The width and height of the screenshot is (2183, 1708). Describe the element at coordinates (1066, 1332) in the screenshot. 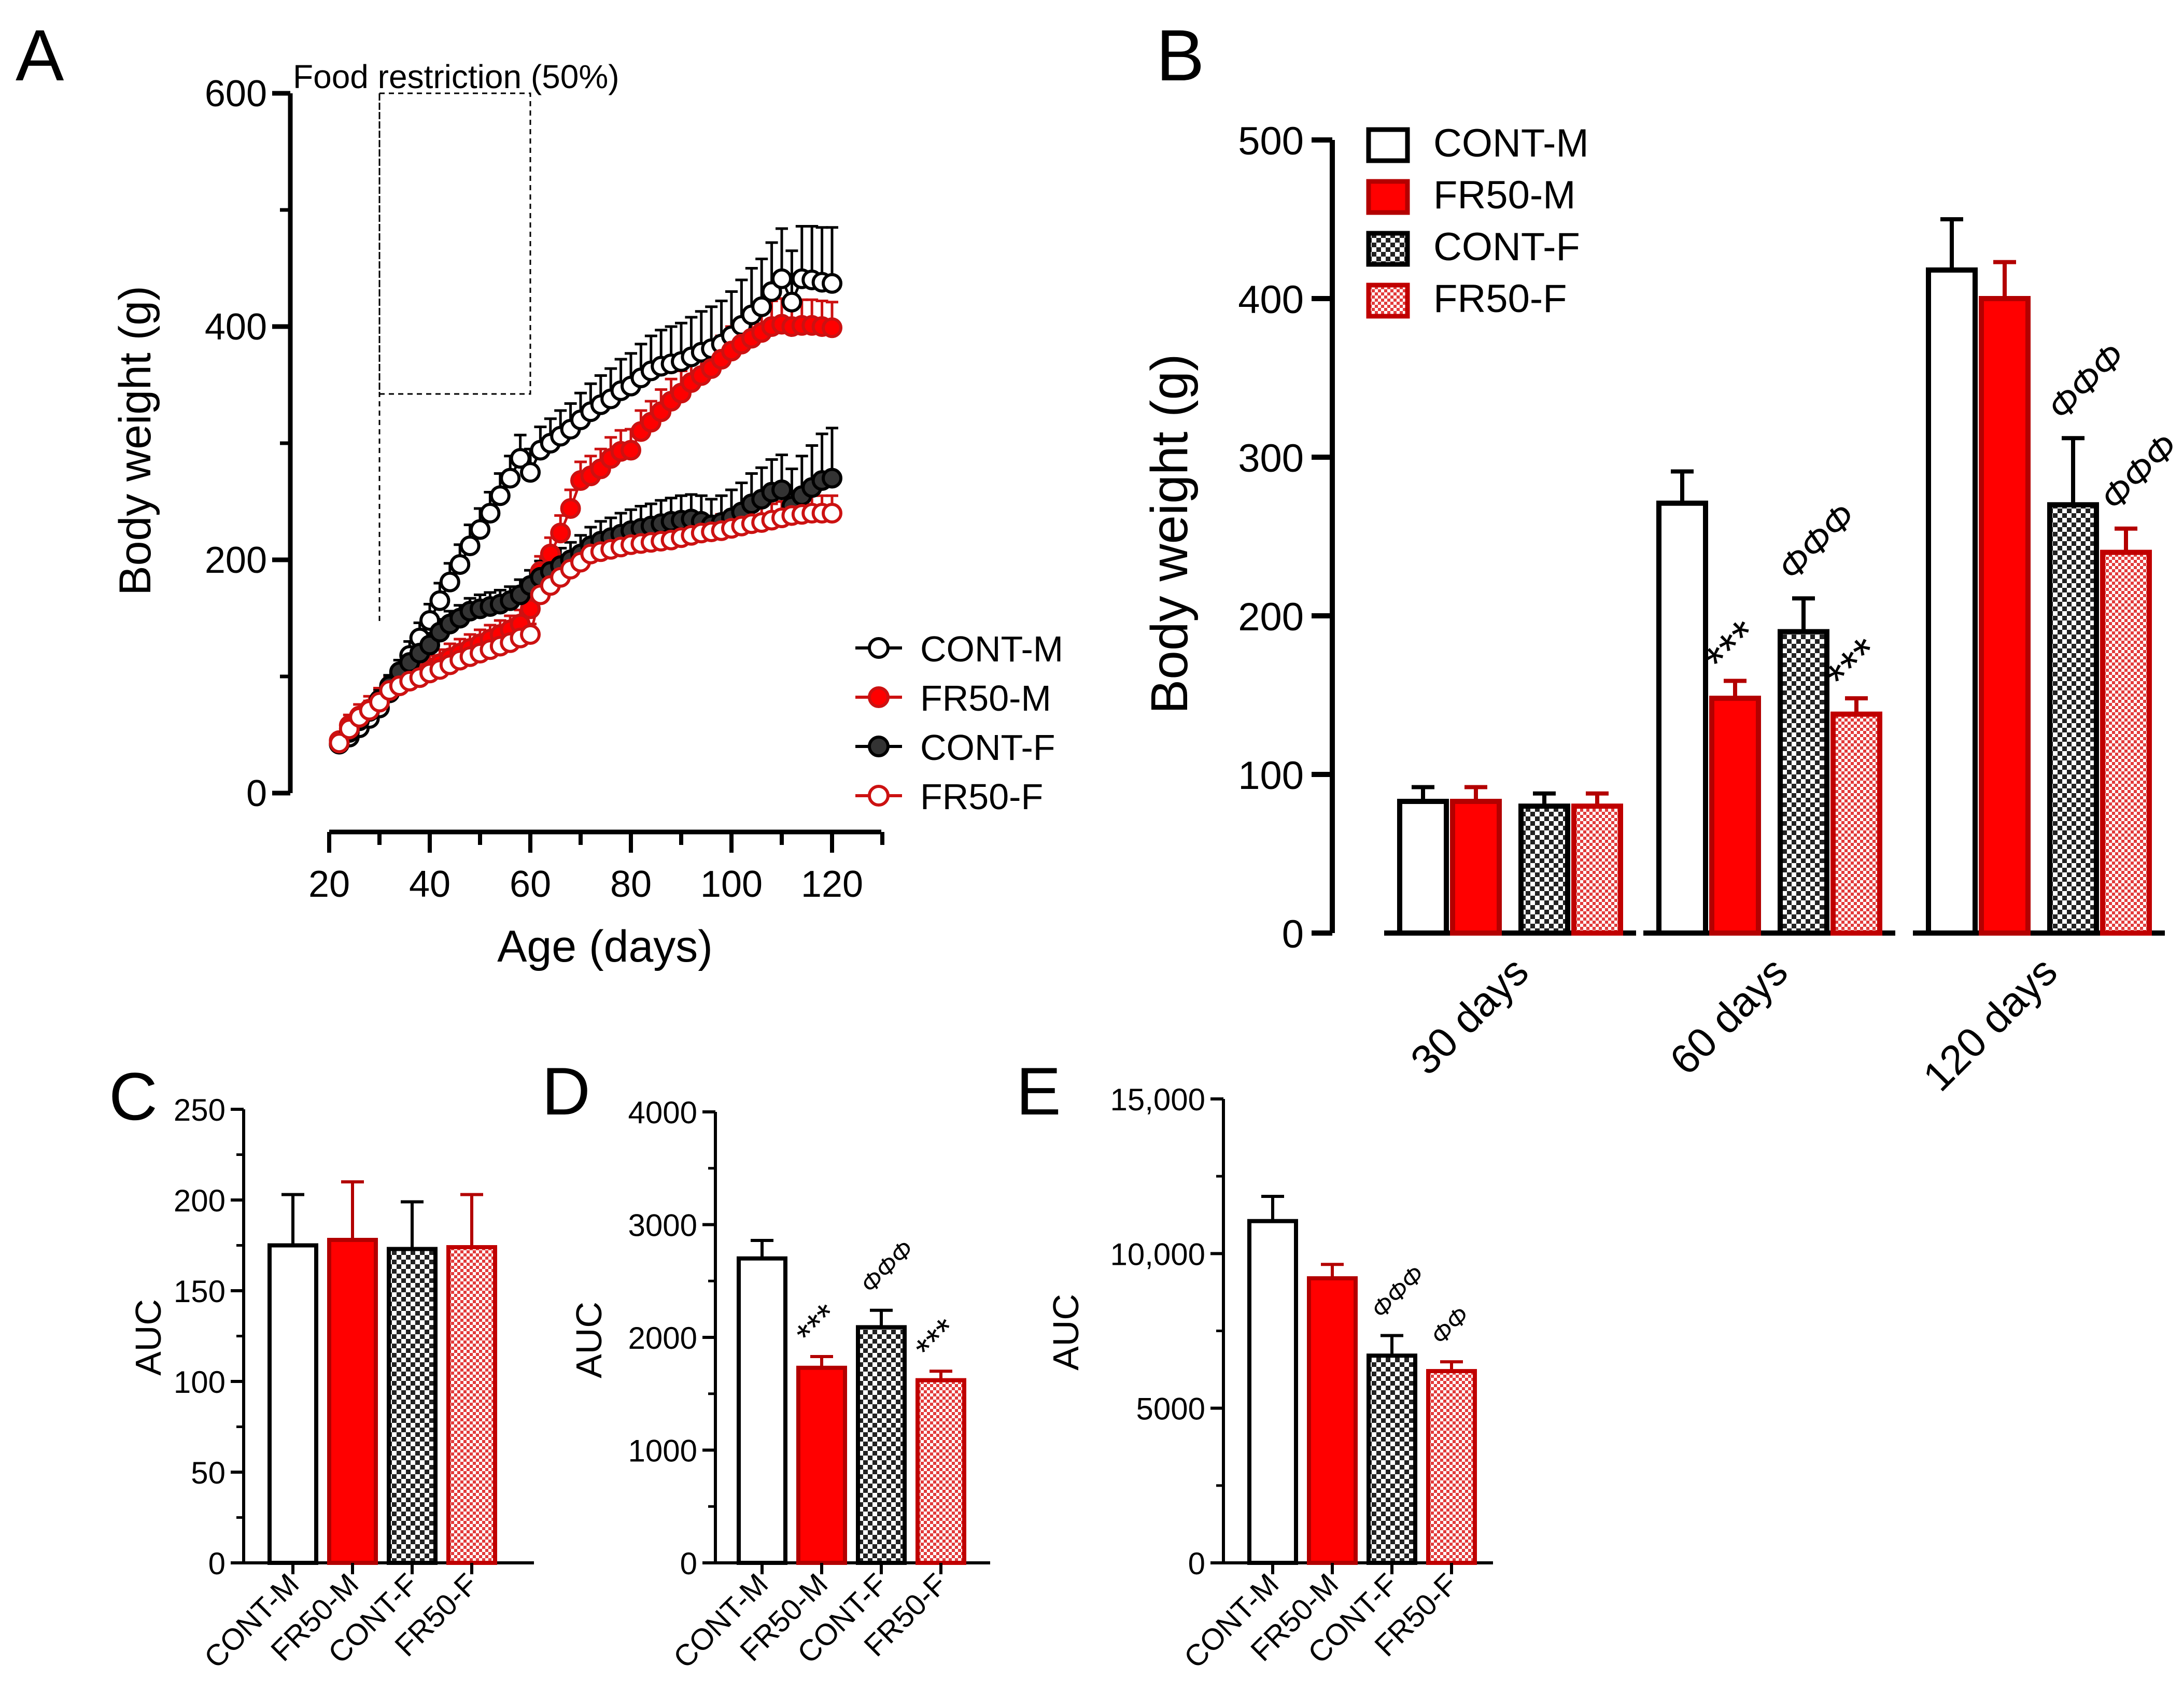

I see `panel-e-y-label: AUC` at that location.